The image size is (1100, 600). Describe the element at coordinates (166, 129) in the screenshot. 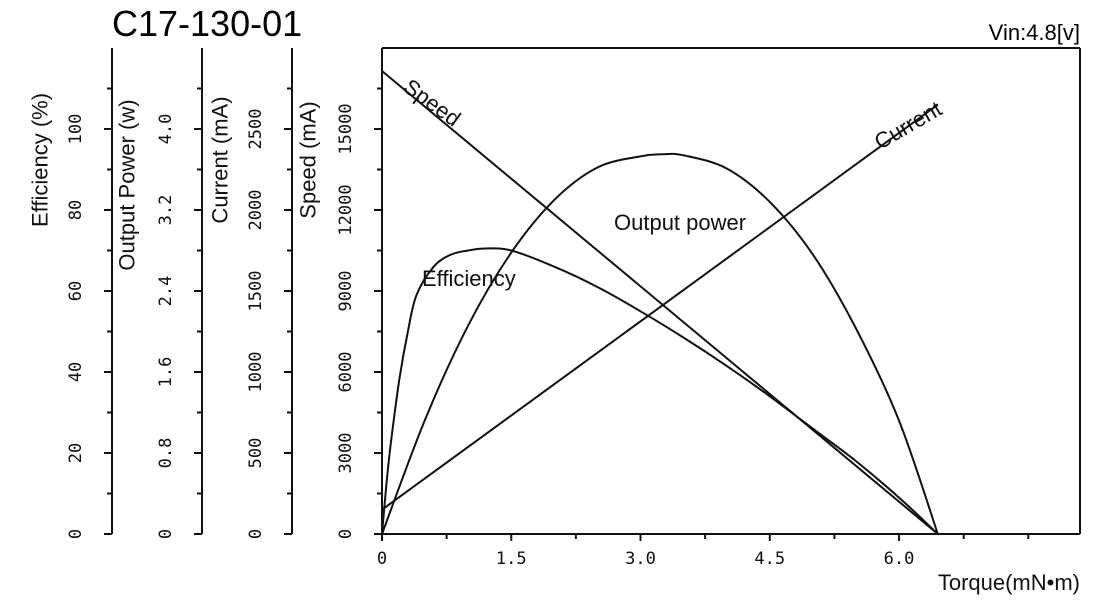

I see `output_power-tick-label: 4.0` at that location.